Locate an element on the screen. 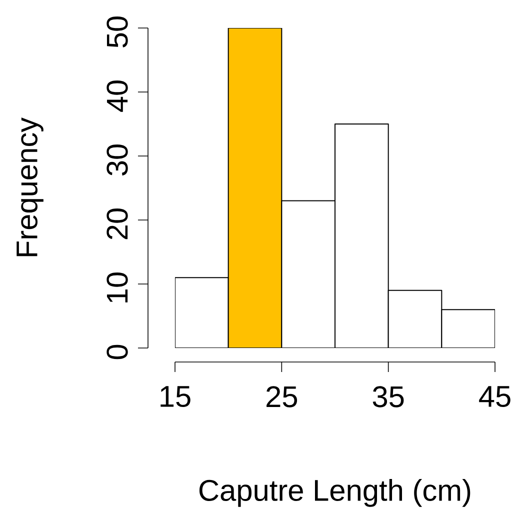 This screenshot has width=519, height=520. x-axis-title: Caputre Length (cm) is located at coordinates (334, 493).